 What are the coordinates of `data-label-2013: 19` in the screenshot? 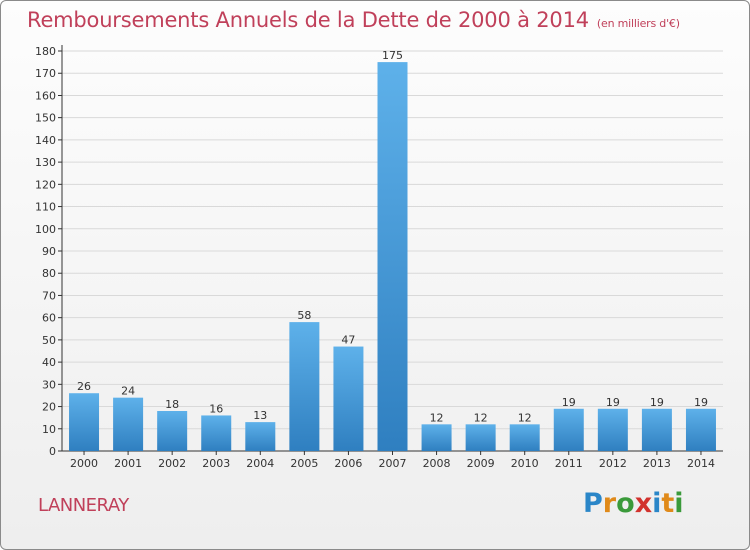 It's located at (657, 402).